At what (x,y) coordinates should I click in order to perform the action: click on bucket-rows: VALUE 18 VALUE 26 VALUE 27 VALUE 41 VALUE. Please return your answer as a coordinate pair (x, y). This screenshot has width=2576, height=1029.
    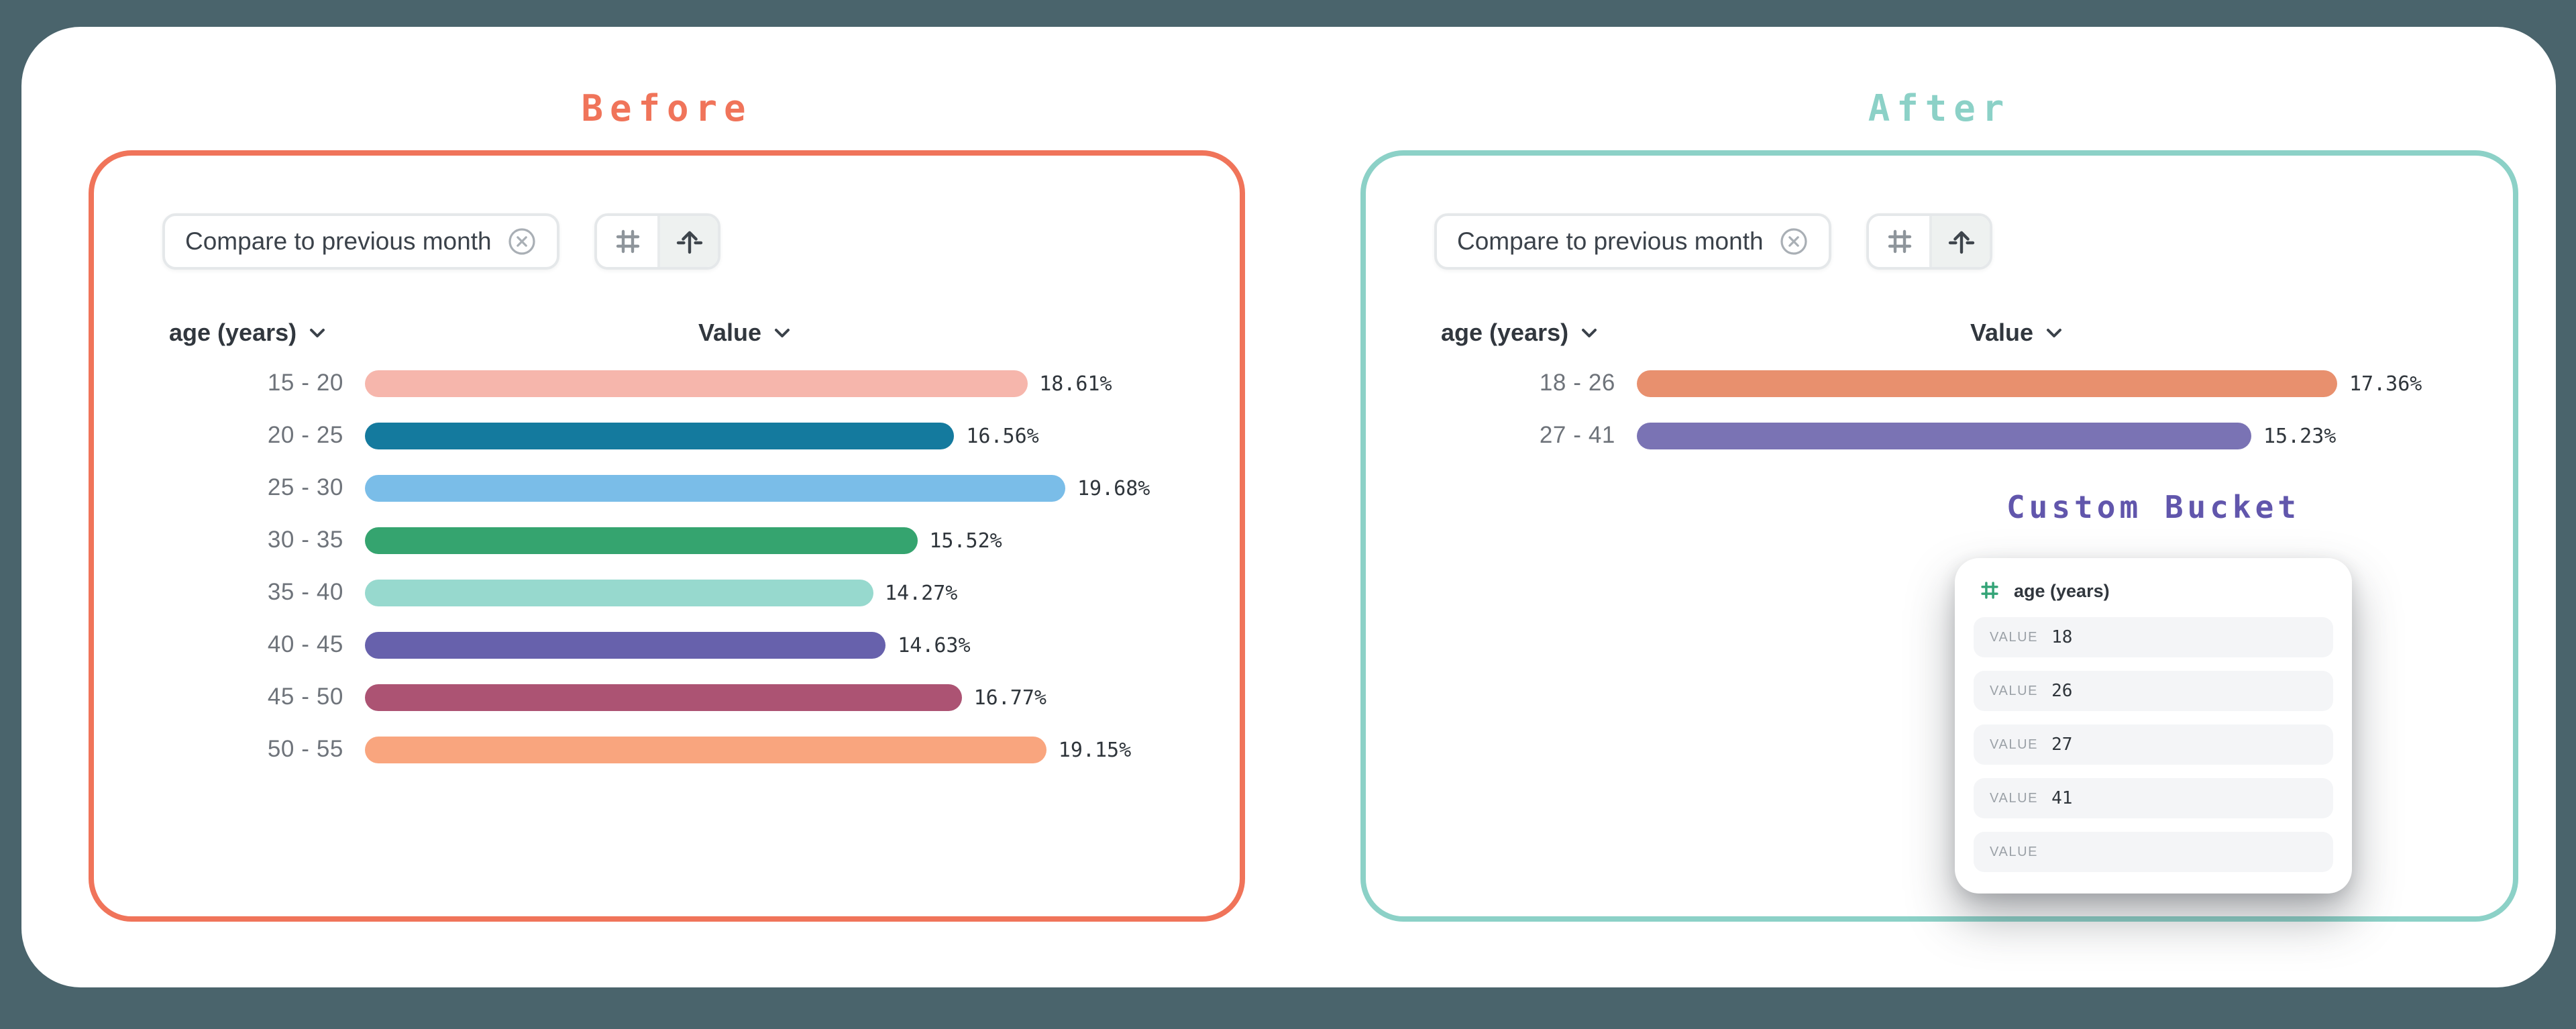
    Looking at the image, I should click on (2153, 744).